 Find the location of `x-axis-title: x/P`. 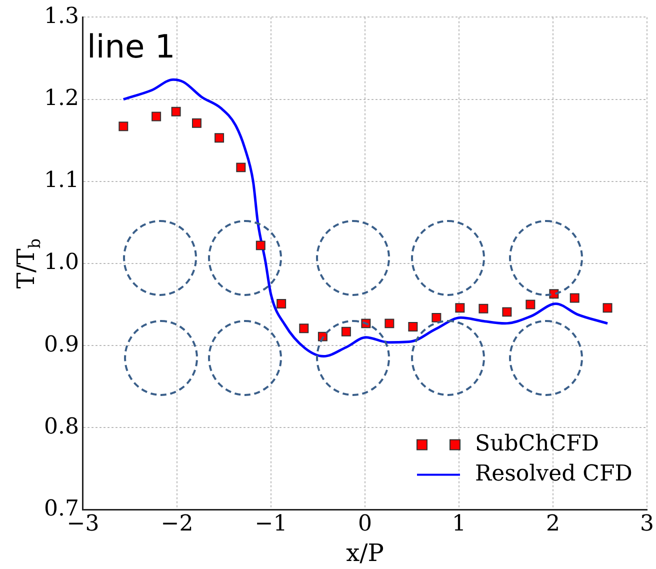

x-axis-title: x/P is located at coordinates (365, 552).